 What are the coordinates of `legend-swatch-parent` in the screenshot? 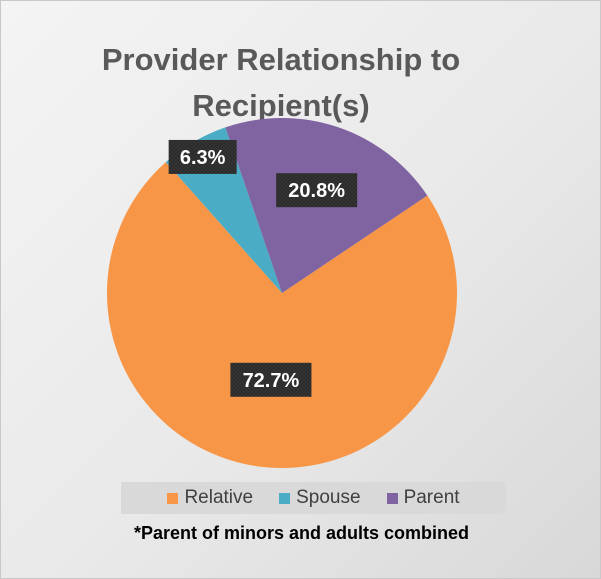 It's located at (392, 498).